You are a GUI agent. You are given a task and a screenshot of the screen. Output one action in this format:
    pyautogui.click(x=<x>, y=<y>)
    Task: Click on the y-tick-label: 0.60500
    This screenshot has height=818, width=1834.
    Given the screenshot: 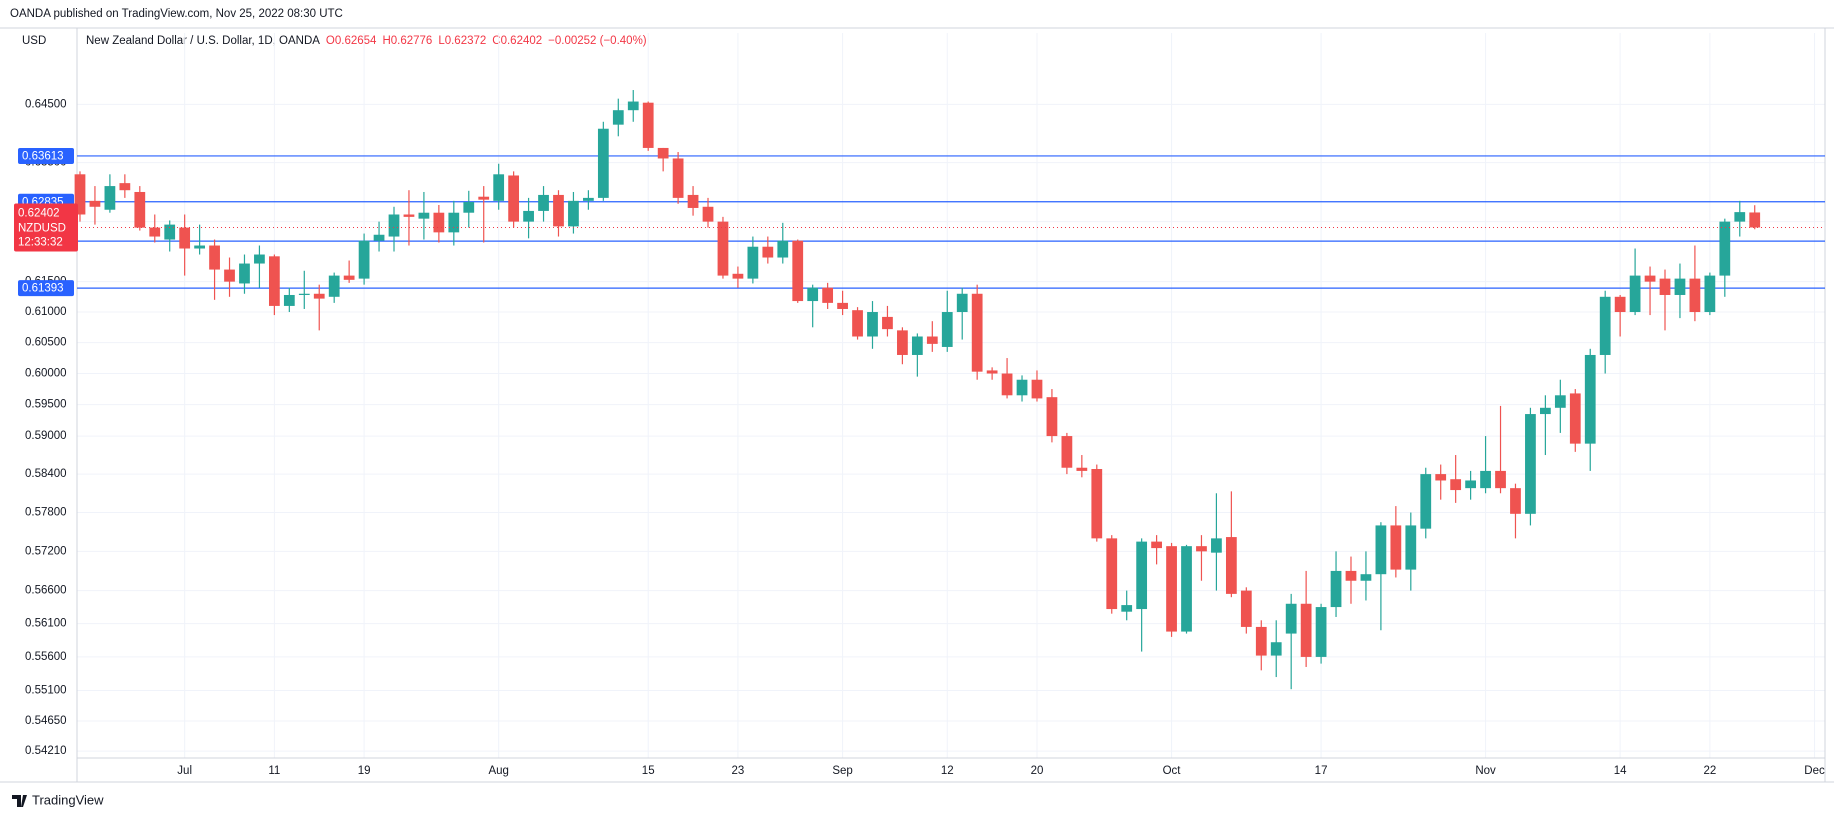 What is the action you would take?
    pyautogui.click(x=46, y=343)
    